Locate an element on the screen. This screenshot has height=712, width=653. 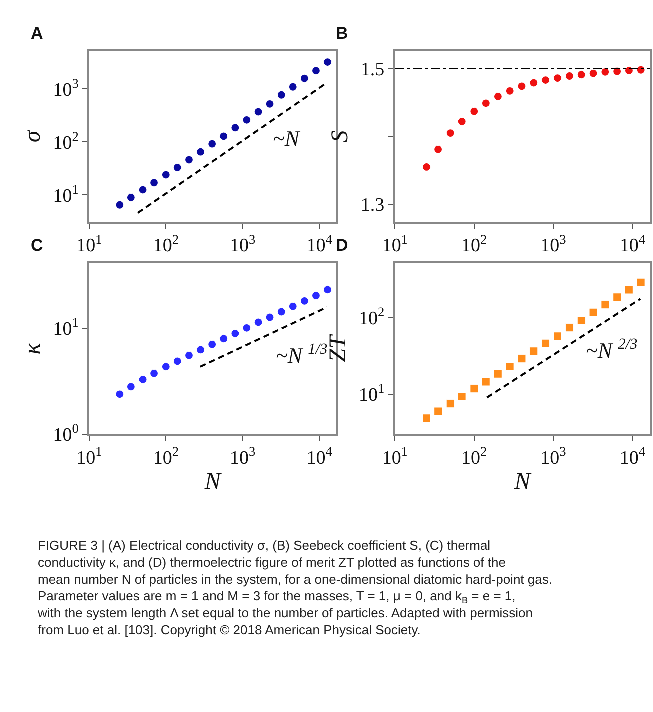
y-axis-title: S is located at coordinates (341, 136).